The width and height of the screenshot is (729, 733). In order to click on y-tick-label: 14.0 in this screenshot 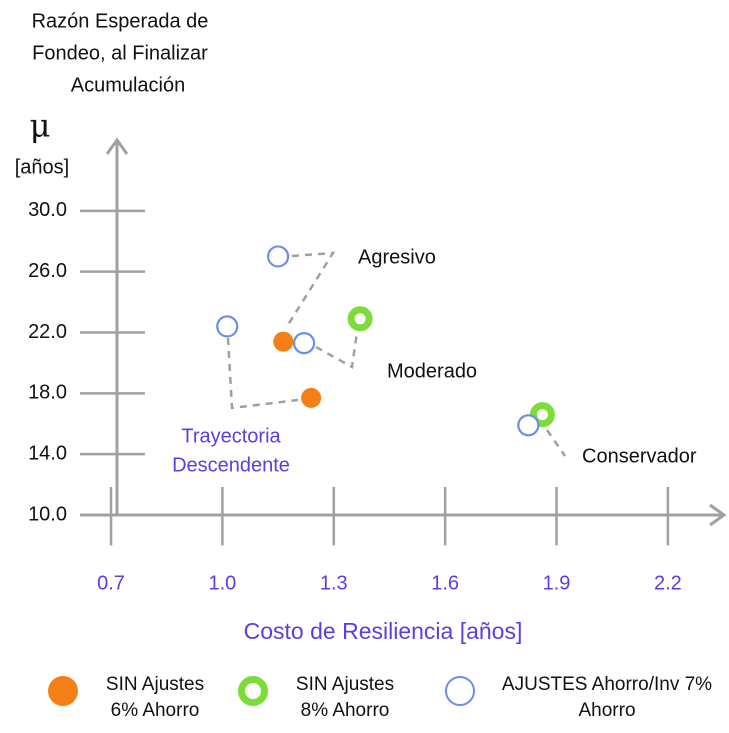, I will do `click(47, 453)`.